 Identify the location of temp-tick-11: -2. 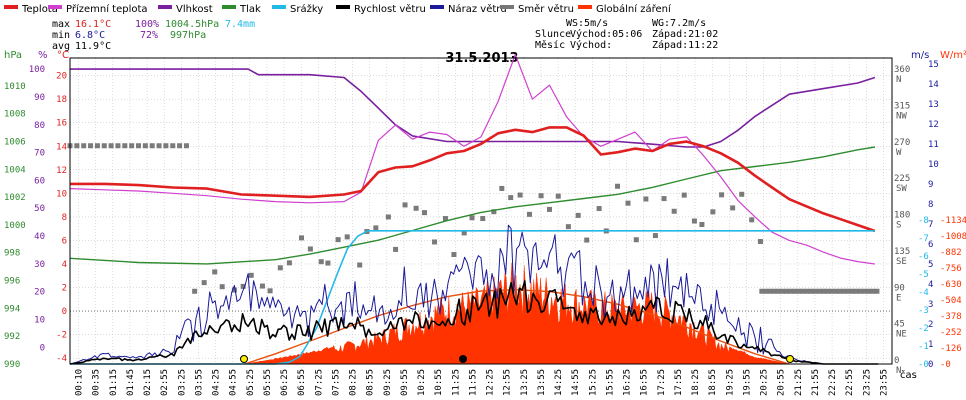
(61, 336).